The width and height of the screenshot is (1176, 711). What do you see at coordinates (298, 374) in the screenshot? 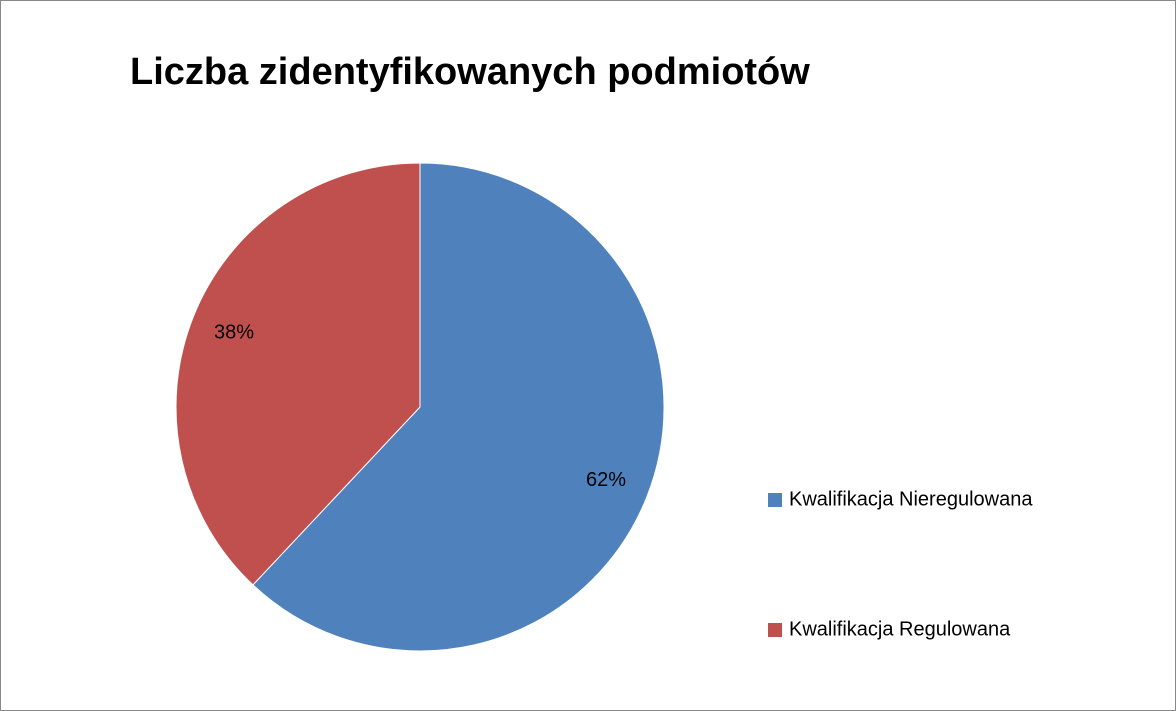
I see `pie-slice` at bounding box center [298, 374].